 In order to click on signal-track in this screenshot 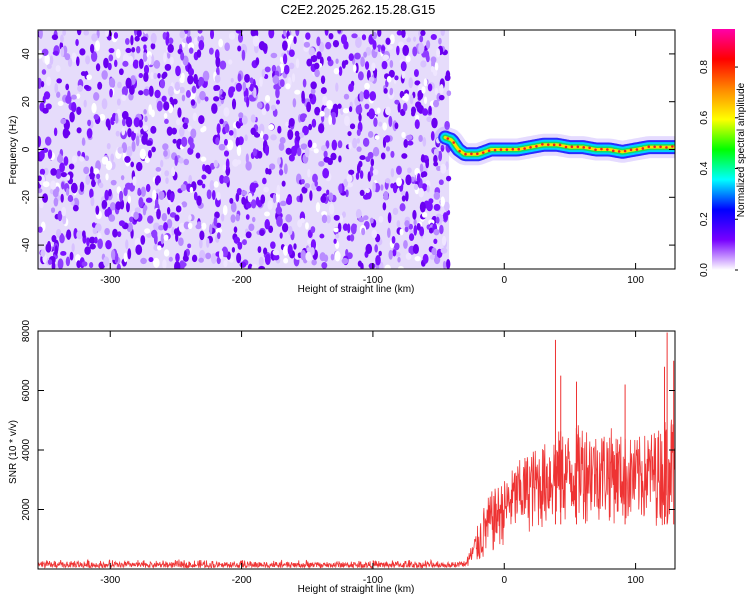, I will do `click(554, 146)`.